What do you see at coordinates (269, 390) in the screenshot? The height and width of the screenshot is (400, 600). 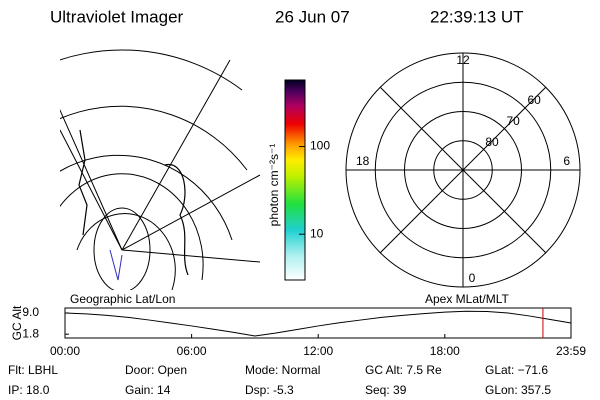 I see `footer-field: Dsp: -5.3` at bounding box center [269, 390].